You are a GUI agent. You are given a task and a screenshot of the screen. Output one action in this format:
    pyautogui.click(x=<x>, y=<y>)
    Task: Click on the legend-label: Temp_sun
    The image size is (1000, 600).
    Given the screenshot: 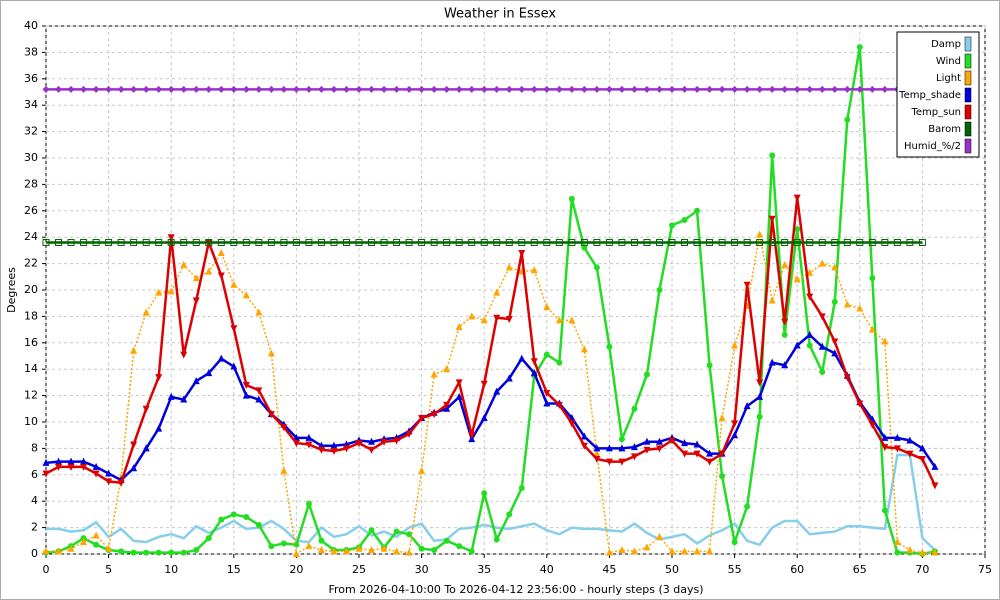 What is the action you would take?
    pyautogui.click(x=935, y=112)
    